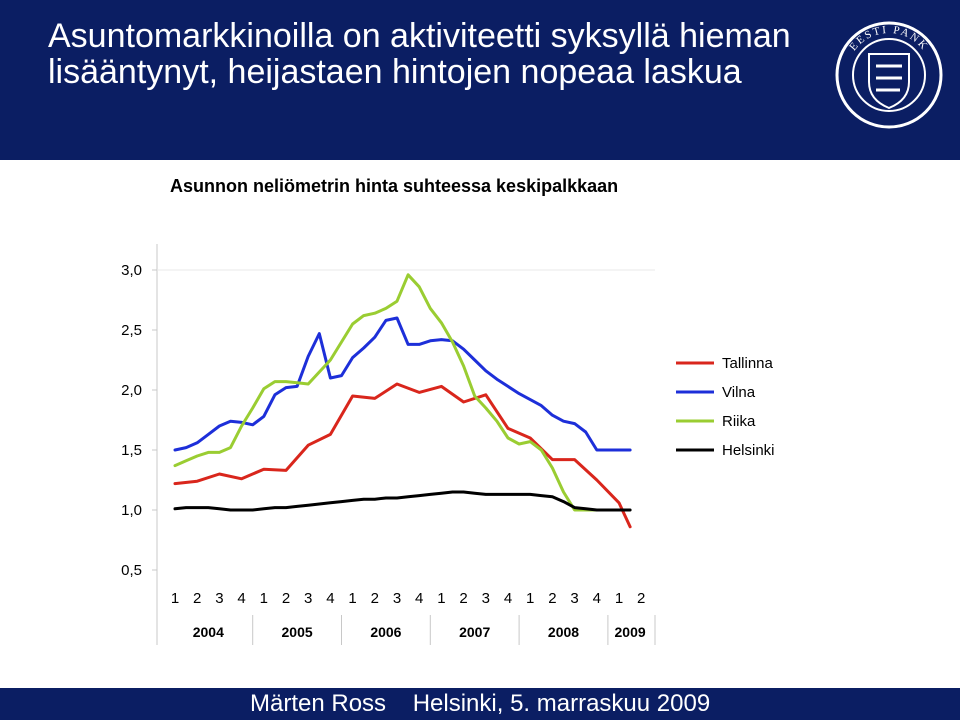 This screenshot has width=960, height=720. I want to click on y-tick-label: 3,0, so click(131, 270).